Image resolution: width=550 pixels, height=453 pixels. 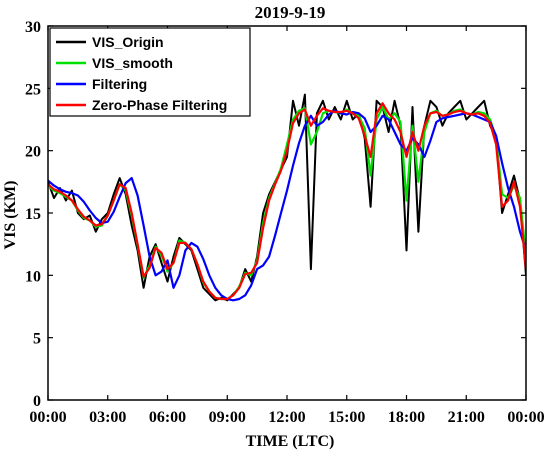 What do you see at coordinates (227, 417) in the screenshot?
I see `x-tick-label: 09:00` at bounding box center [227, 417].